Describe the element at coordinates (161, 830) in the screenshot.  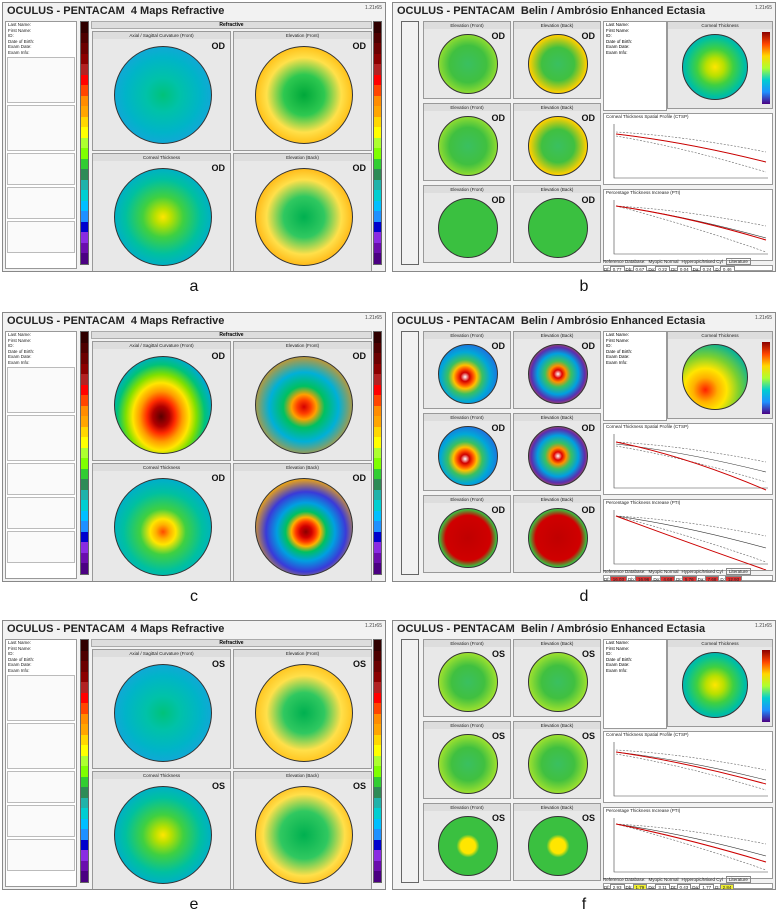
I see `topography-map: Corneal Thickness OS` at that location.